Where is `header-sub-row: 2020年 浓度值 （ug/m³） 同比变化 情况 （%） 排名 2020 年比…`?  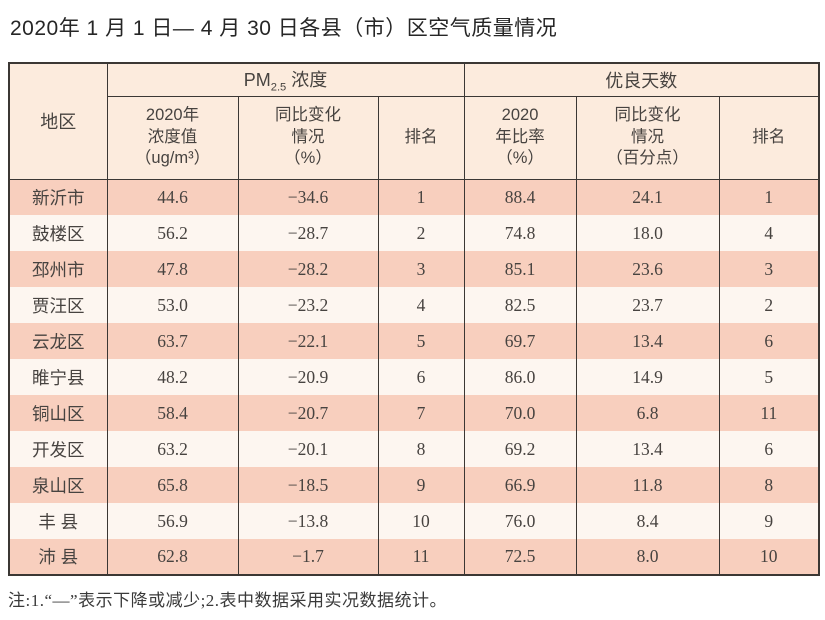 header-sub-row: 2020年 浓度值 （ug/m³） 同比变化 情况 （%） 排名 2020 年比… is located at coordinates (414, 138).